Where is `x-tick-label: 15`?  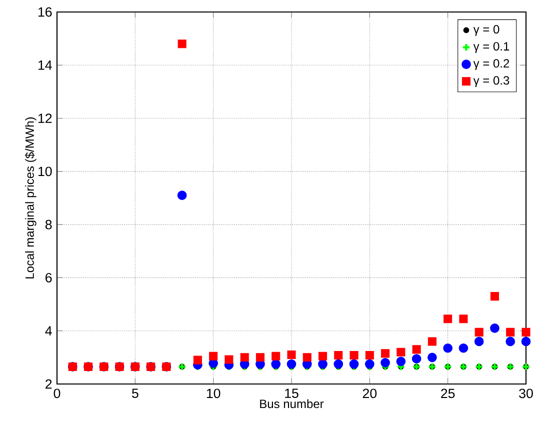
x-tick-label: 15 is located at coordinates (291, 393).